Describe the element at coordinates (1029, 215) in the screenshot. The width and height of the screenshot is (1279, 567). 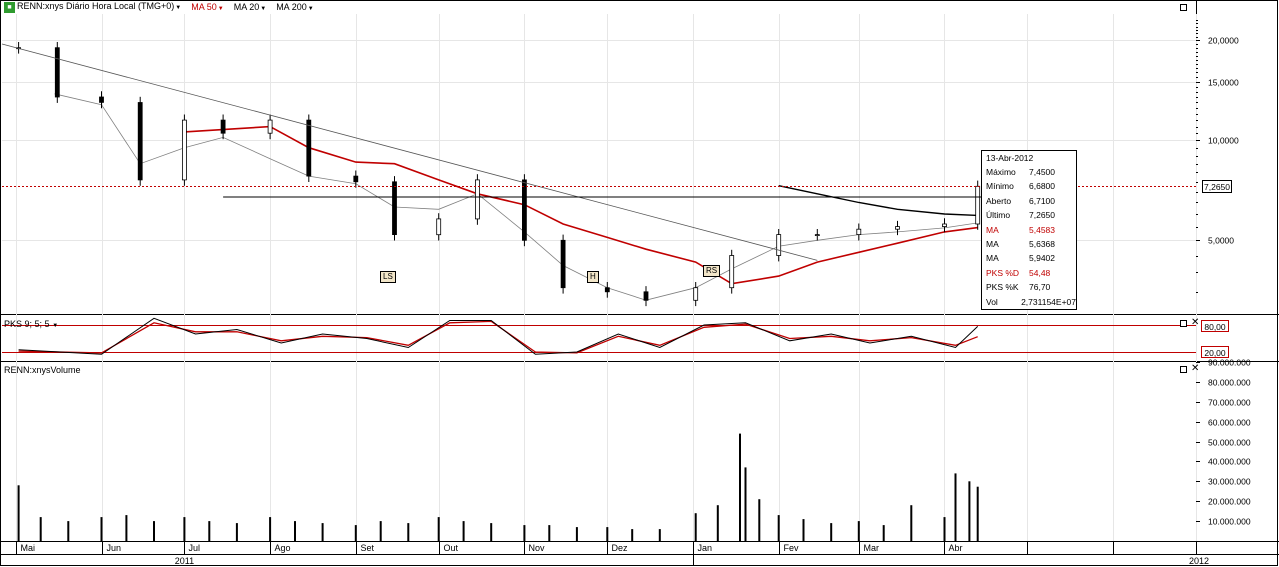
I see `data-window-row: Último 7,2650` at that location.